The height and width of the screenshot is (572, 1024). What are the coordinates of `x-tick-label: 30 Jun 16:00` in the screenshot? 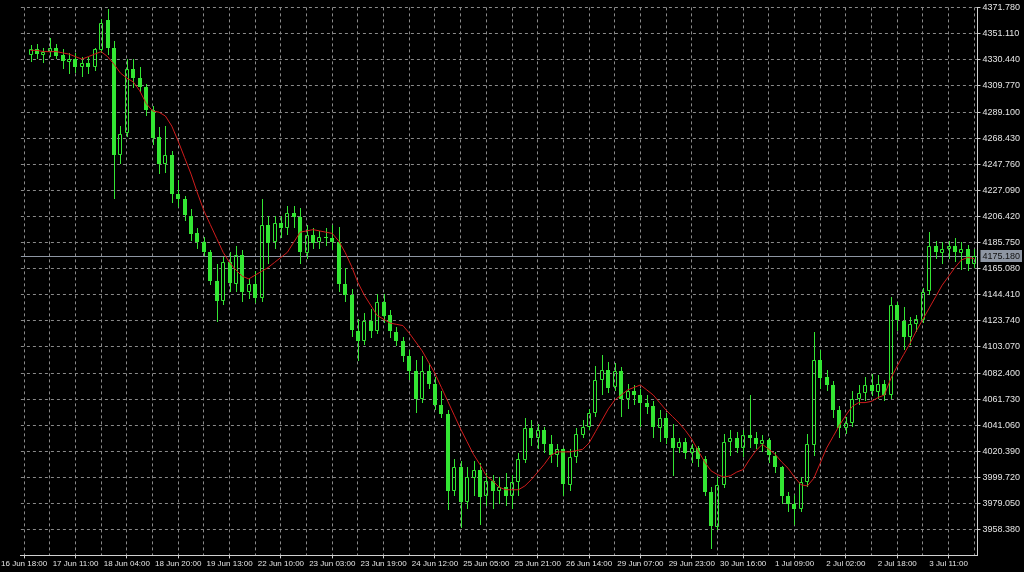 It's located at (743, 564).